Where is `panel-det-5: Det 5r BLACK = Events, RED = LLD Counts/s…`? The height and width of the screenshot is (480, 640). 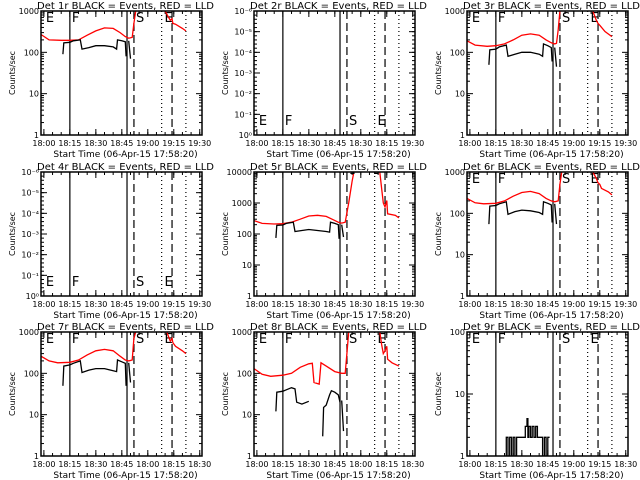 panel-det-5: Det 5r BLACK = Events, RED = LLD Counts/s… is located at coordinates (324, 241).